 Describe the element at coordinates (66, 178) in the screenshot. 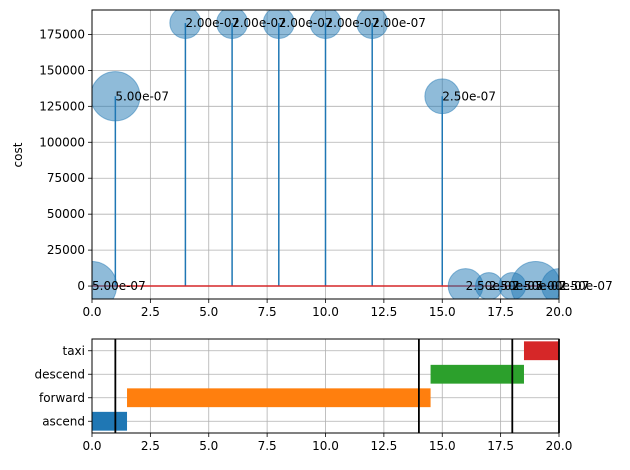

I see `cost-chart-y-tick-label: 75000` at that location.